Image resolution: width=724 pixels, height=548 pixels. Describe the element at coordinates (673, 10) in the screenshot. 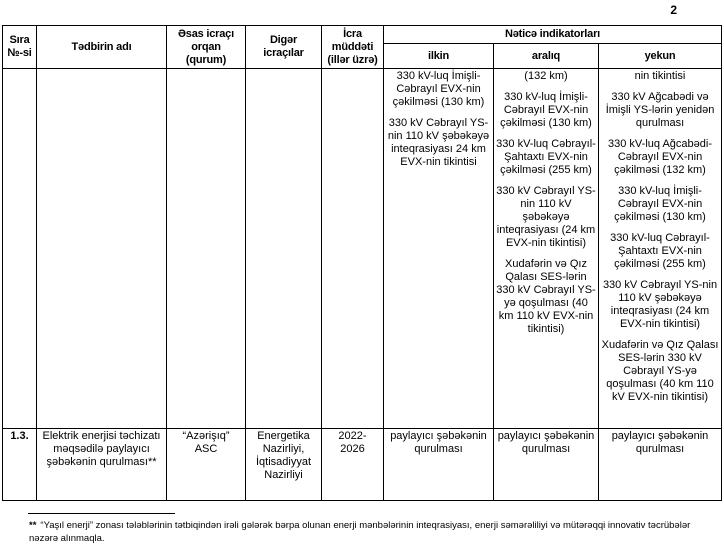

I see `page-number: 2` at that location.